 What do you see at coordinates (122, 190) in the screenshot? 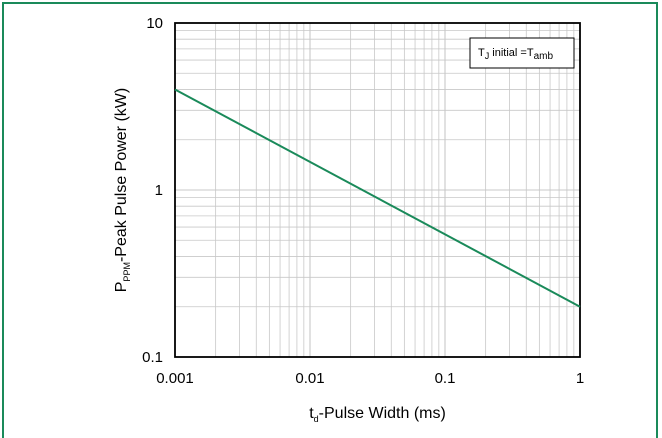
I see `y-axis-title: PPPM-Peak Pulse Power (kW)` at bounding box center [122, 190].